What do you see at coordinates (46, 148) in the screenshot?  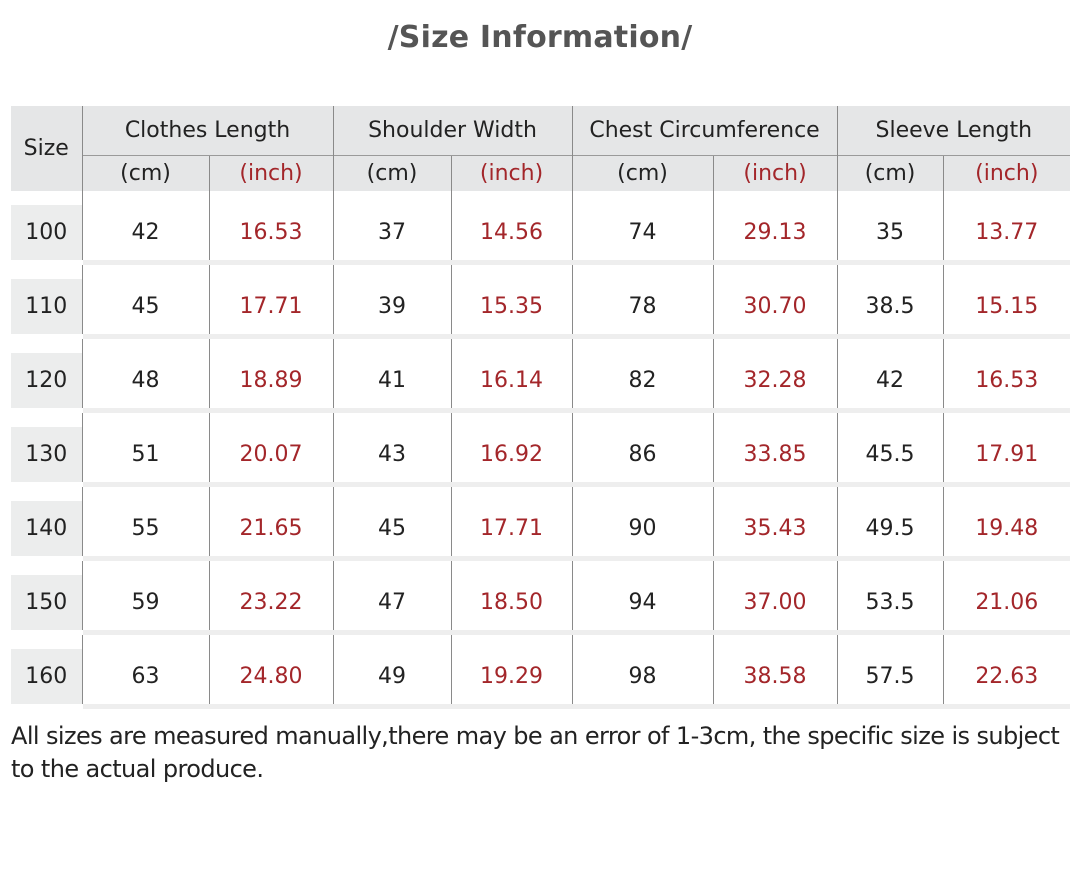 I see `size-column-header: Size` at bounding box center [46, 148].